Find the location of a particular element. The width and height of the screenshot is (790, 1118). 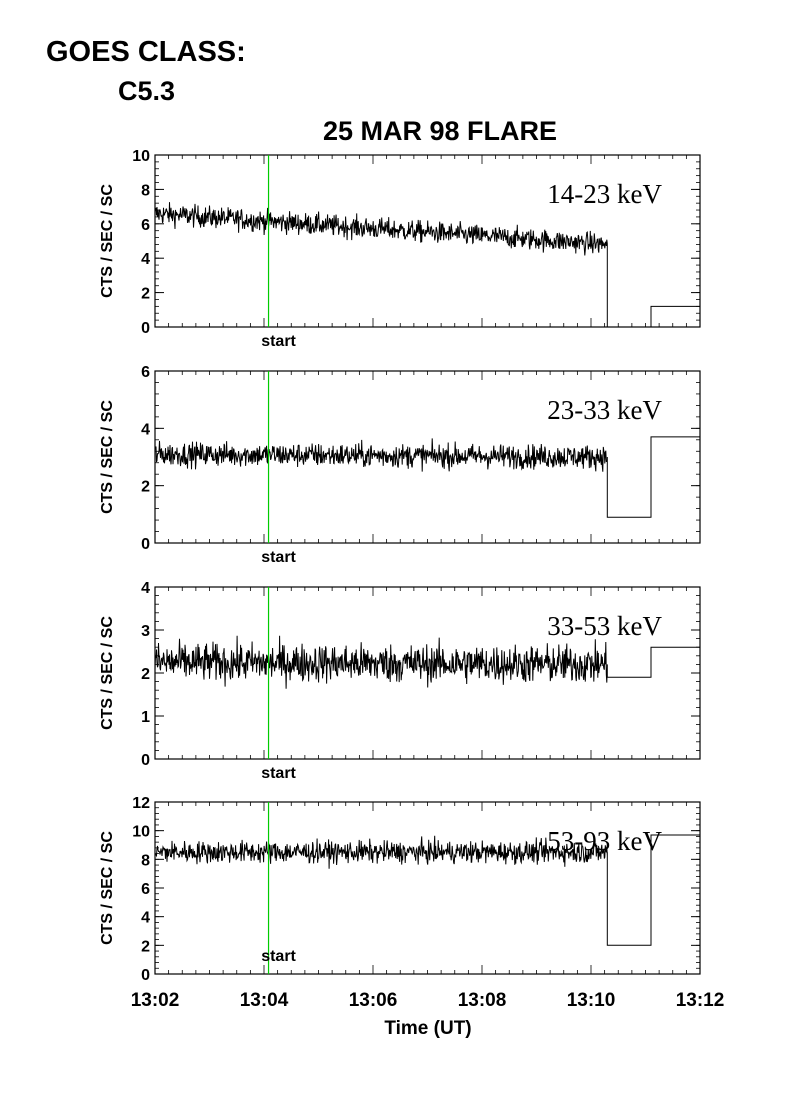

y-tick-label: 1 is located at coordinates (145, 717).